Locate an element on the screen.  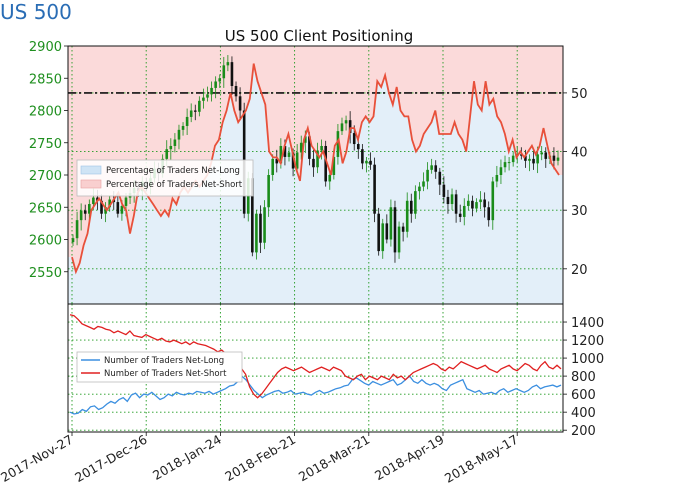
trader-count-lines is located at coordinates (315, 364).